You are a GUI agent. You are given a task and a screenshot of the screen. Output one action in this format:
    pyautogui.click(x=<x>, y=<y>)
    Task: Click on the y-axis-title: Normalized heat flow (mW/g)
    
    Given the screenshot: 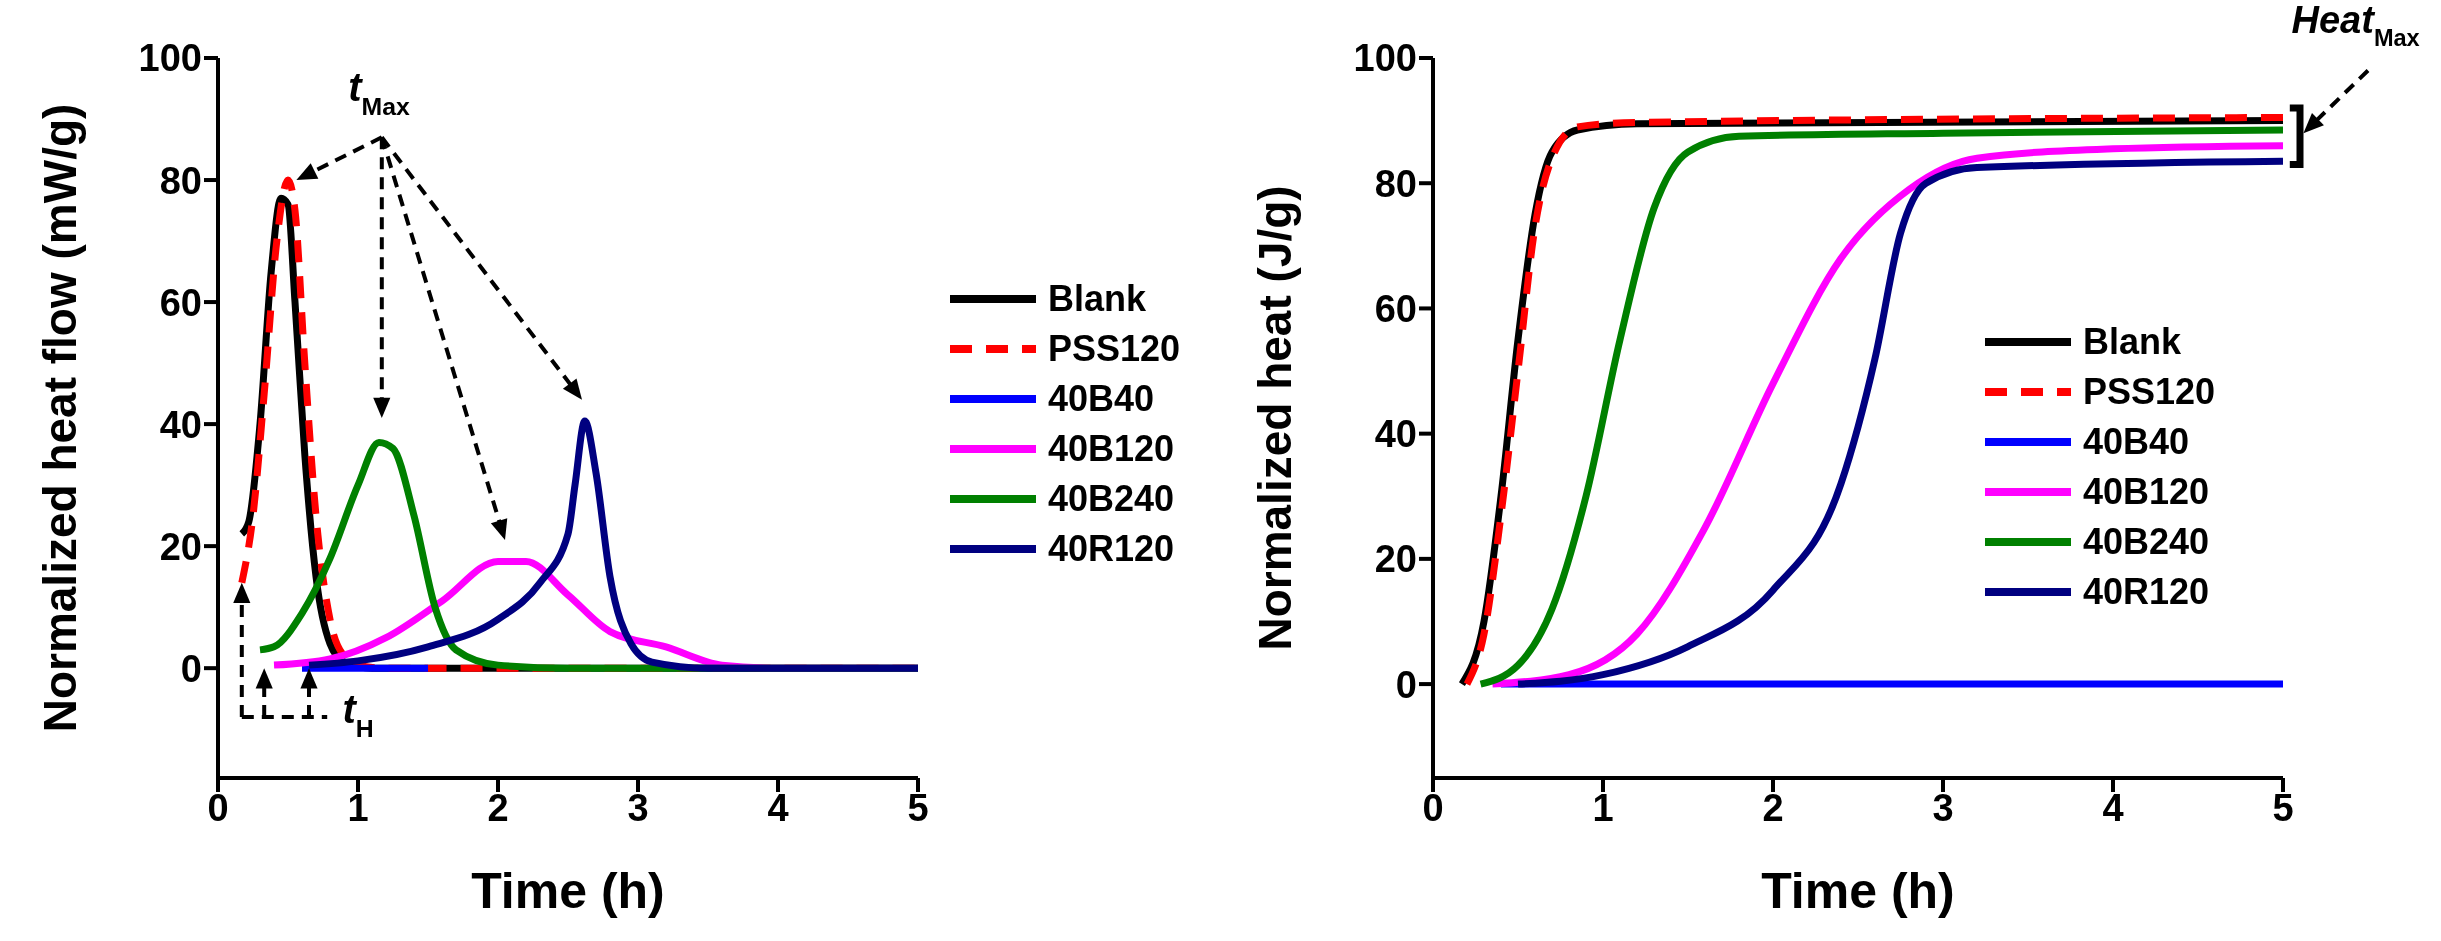 What is the action you would take?
    pyautogui.click(x=60, y=418)
    